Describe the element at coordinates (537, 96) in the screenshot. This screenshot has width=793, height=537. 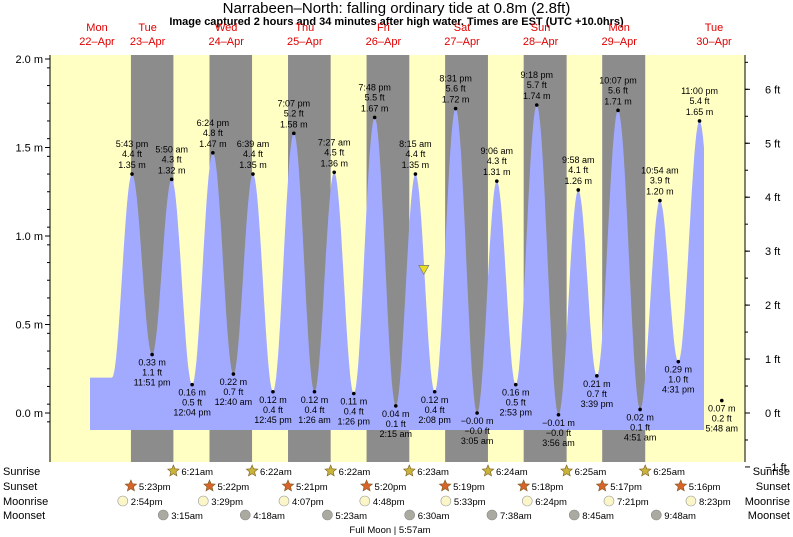
I see `high-tide-m: 1.74 m` at that location.